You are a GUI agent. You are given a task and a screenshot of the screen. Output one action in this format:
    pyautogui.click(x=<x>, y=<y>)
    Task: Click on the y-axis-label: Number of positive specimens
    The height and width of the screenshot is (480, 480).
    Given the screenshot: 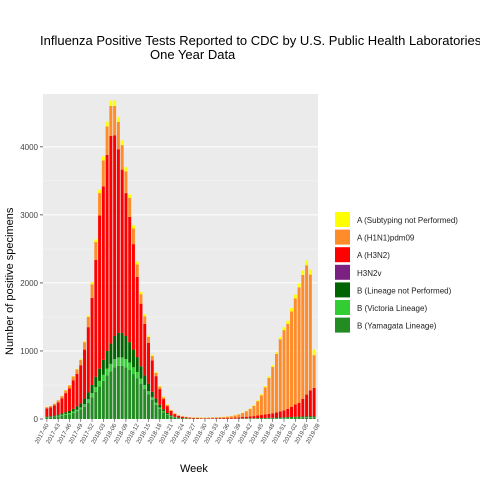 What is the action you would take?
    pyautogui.click(x=10, y=281)
    